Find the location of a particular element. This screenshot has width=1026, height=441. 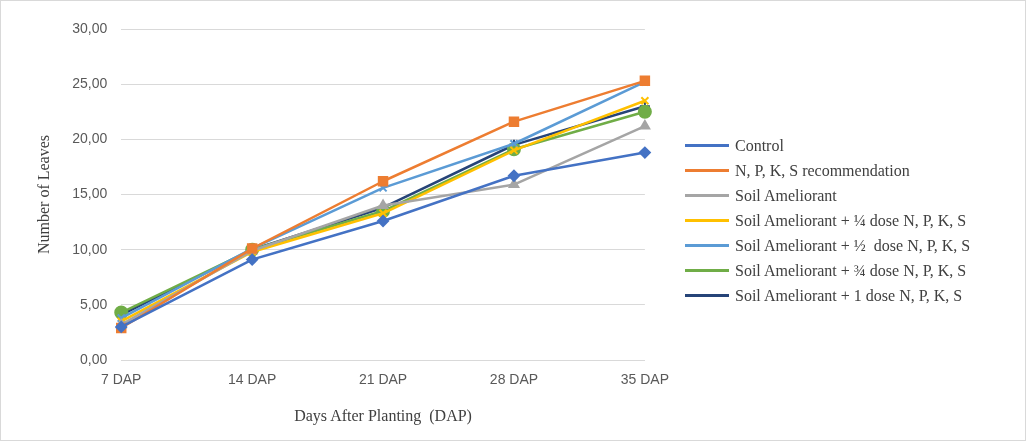

y-tick-label: 25,00 is located at coordinates (90, 83).